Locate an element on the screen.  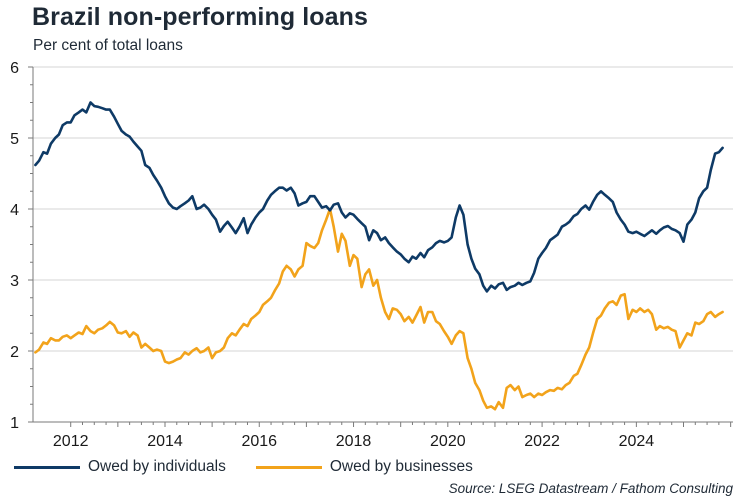
x-tick-label-2012: 2012 is located at coordinates (71, 441).